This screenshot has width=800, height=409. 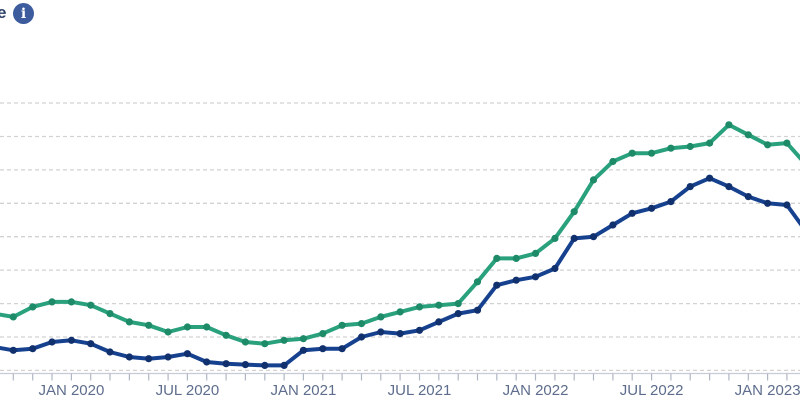 What do you see at coordinates (71, 390) in the screenshot?
I see `x-tick-label: JAN 2020` at bounding box center [71, 390].